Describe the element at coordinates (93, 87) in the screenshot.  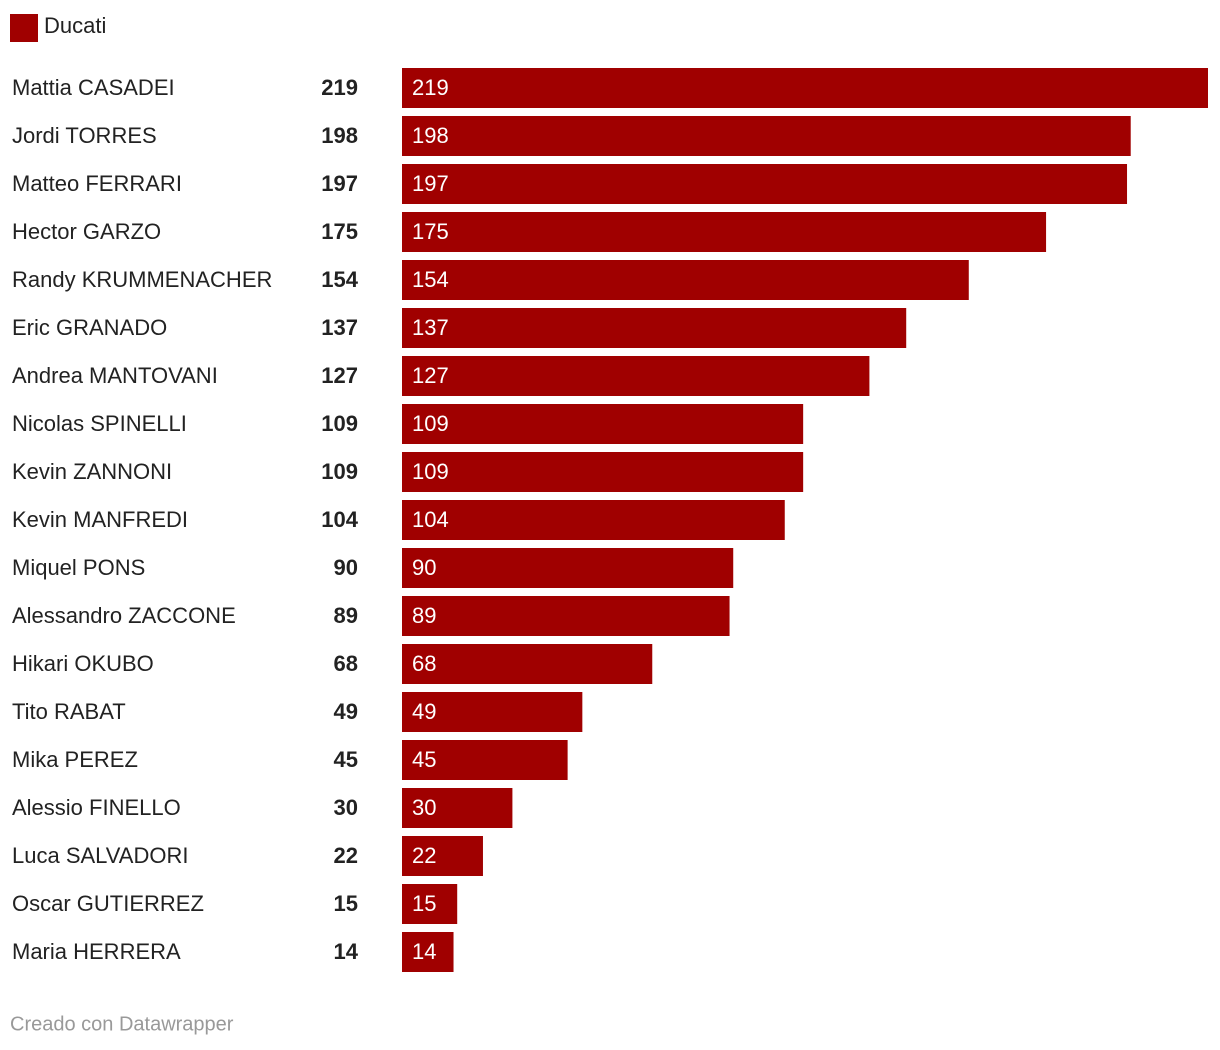
I see `category-label: Mattia CASADEI` at that location.